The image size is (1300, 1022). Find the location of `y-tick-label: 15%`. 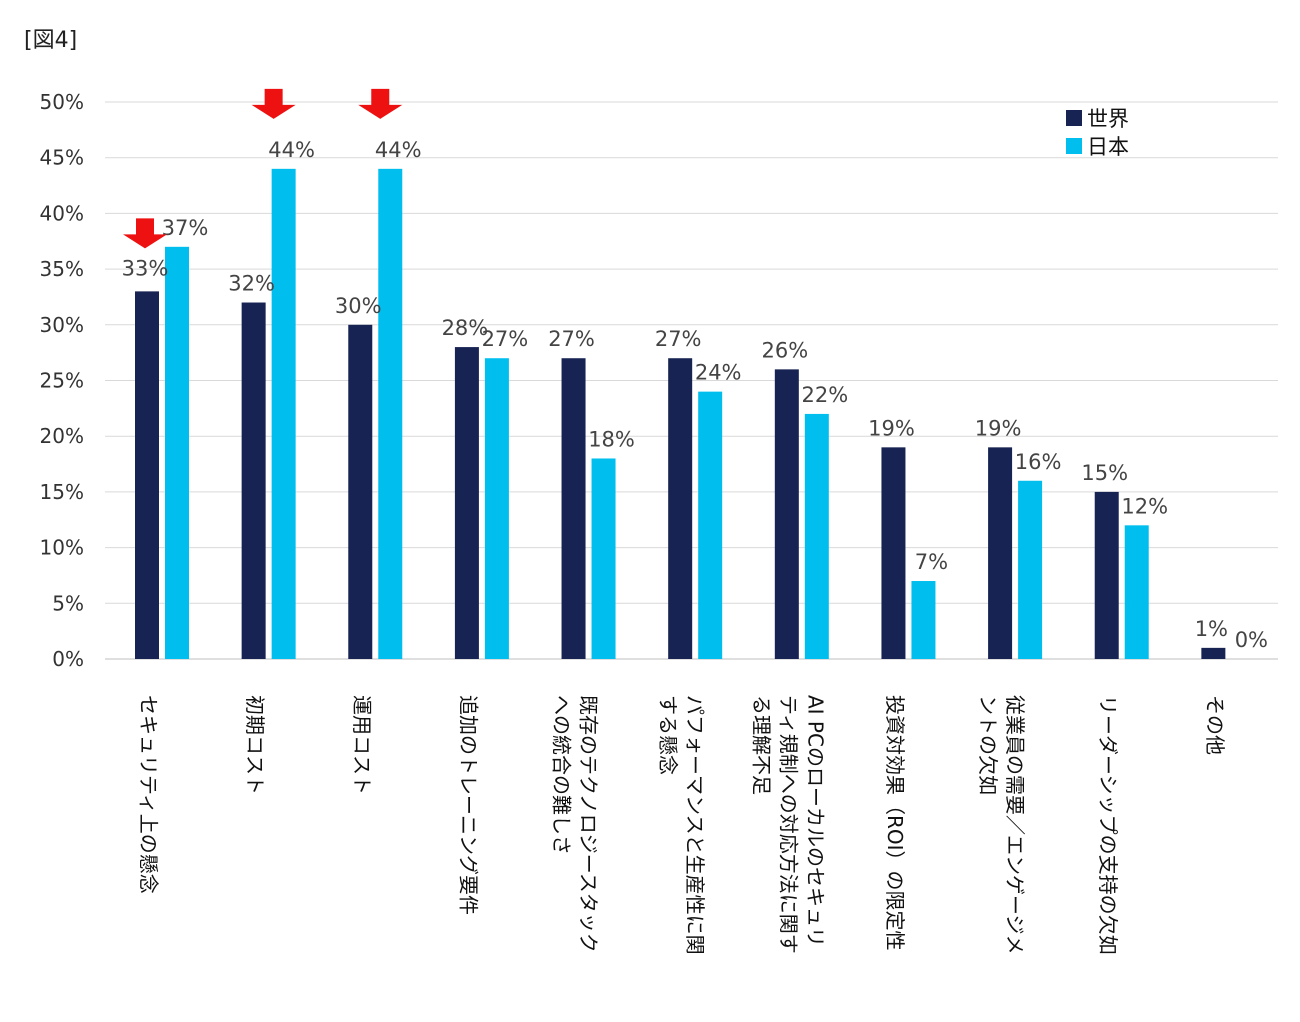

y-tick-label: 15% is located at coordinates (62, 492).